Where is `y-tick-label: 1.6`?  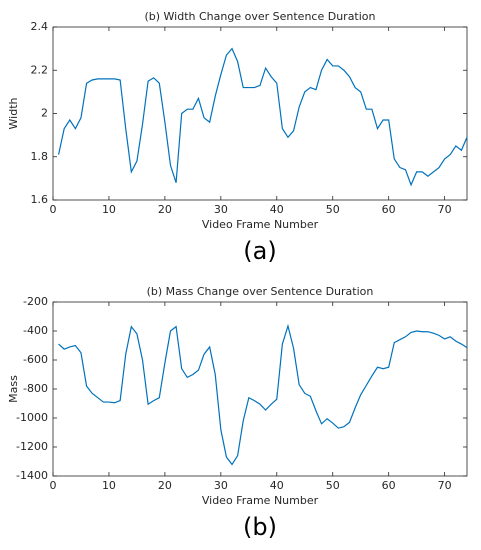 y-tick-label: 1.6 is located at coordinates (40, 199).